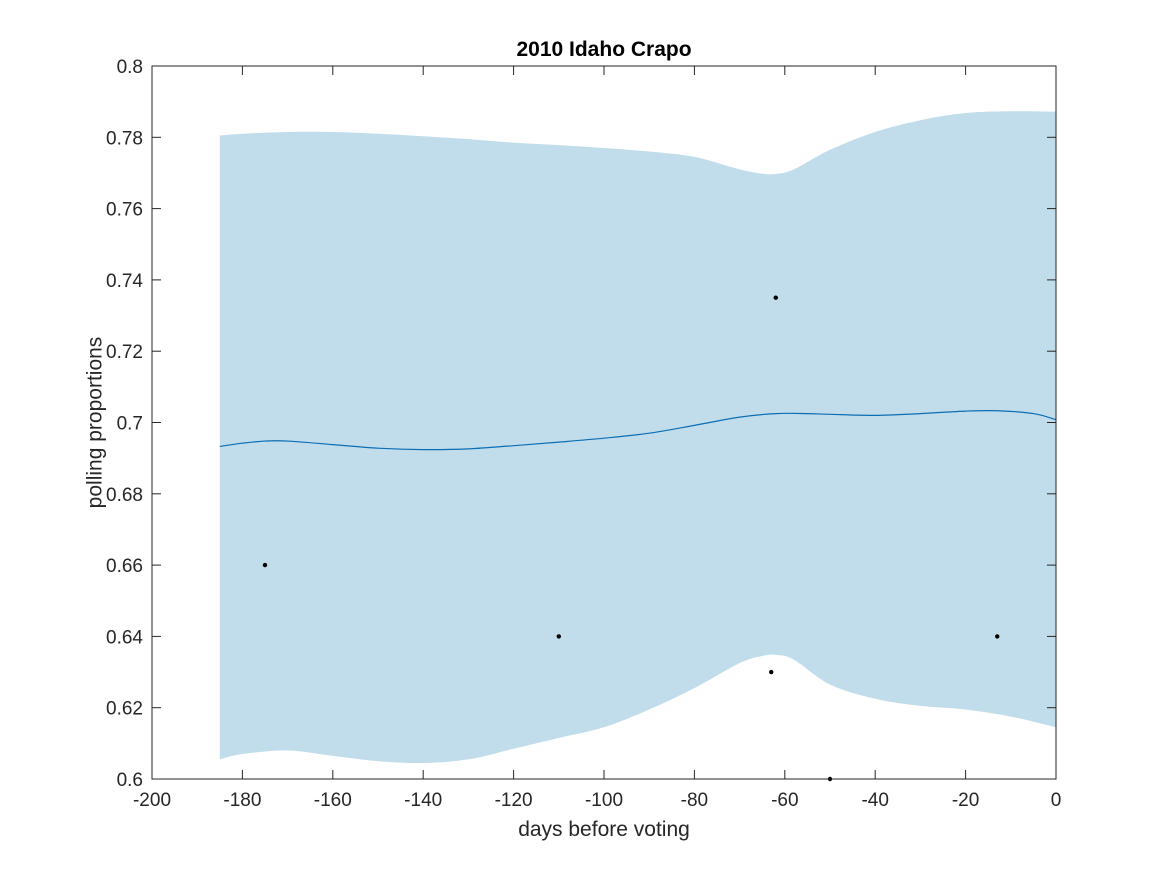 Image resolution: width=1167 pixels, height=875 pixels. What do you see at coordinates (124, 566) in the screenshot?
I see `y-tick-label: 0.66` at bounding box center [124, 566].